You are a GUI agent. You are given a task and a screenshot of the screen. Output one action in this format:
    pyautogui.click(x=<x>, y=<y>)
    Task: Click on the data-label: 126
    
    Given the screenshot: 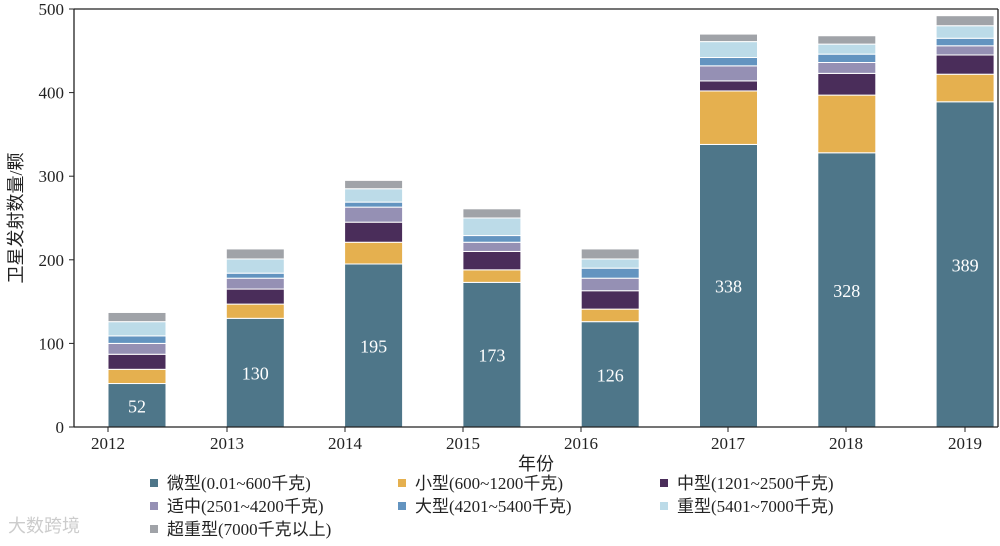 What is the action you would take?
    pyautogui.click(x=610, y=375)
    